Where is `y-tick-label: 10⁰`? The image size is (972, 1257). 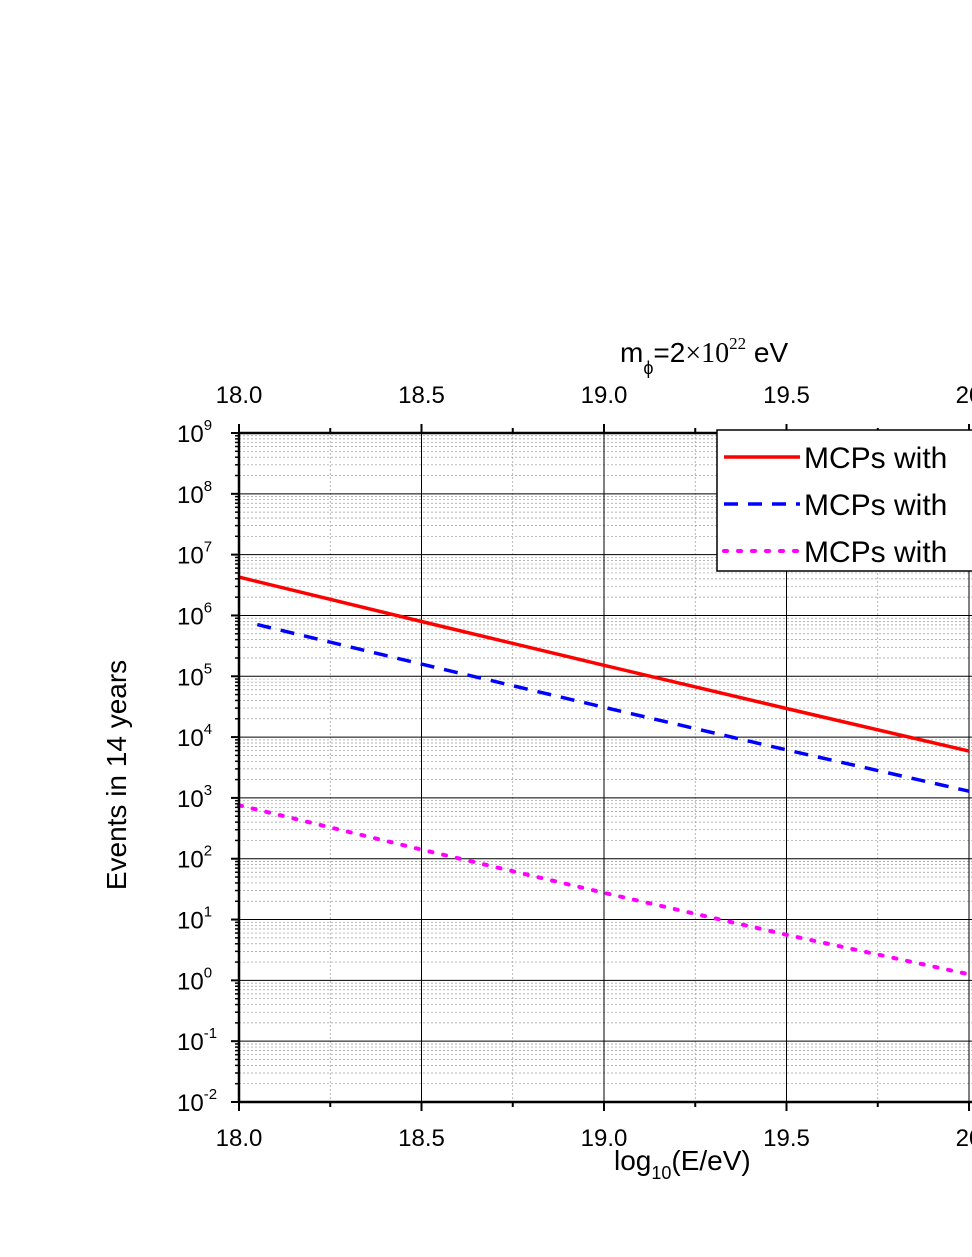 y-tick-label: 10⁰ is located at coordinates (194, 979).